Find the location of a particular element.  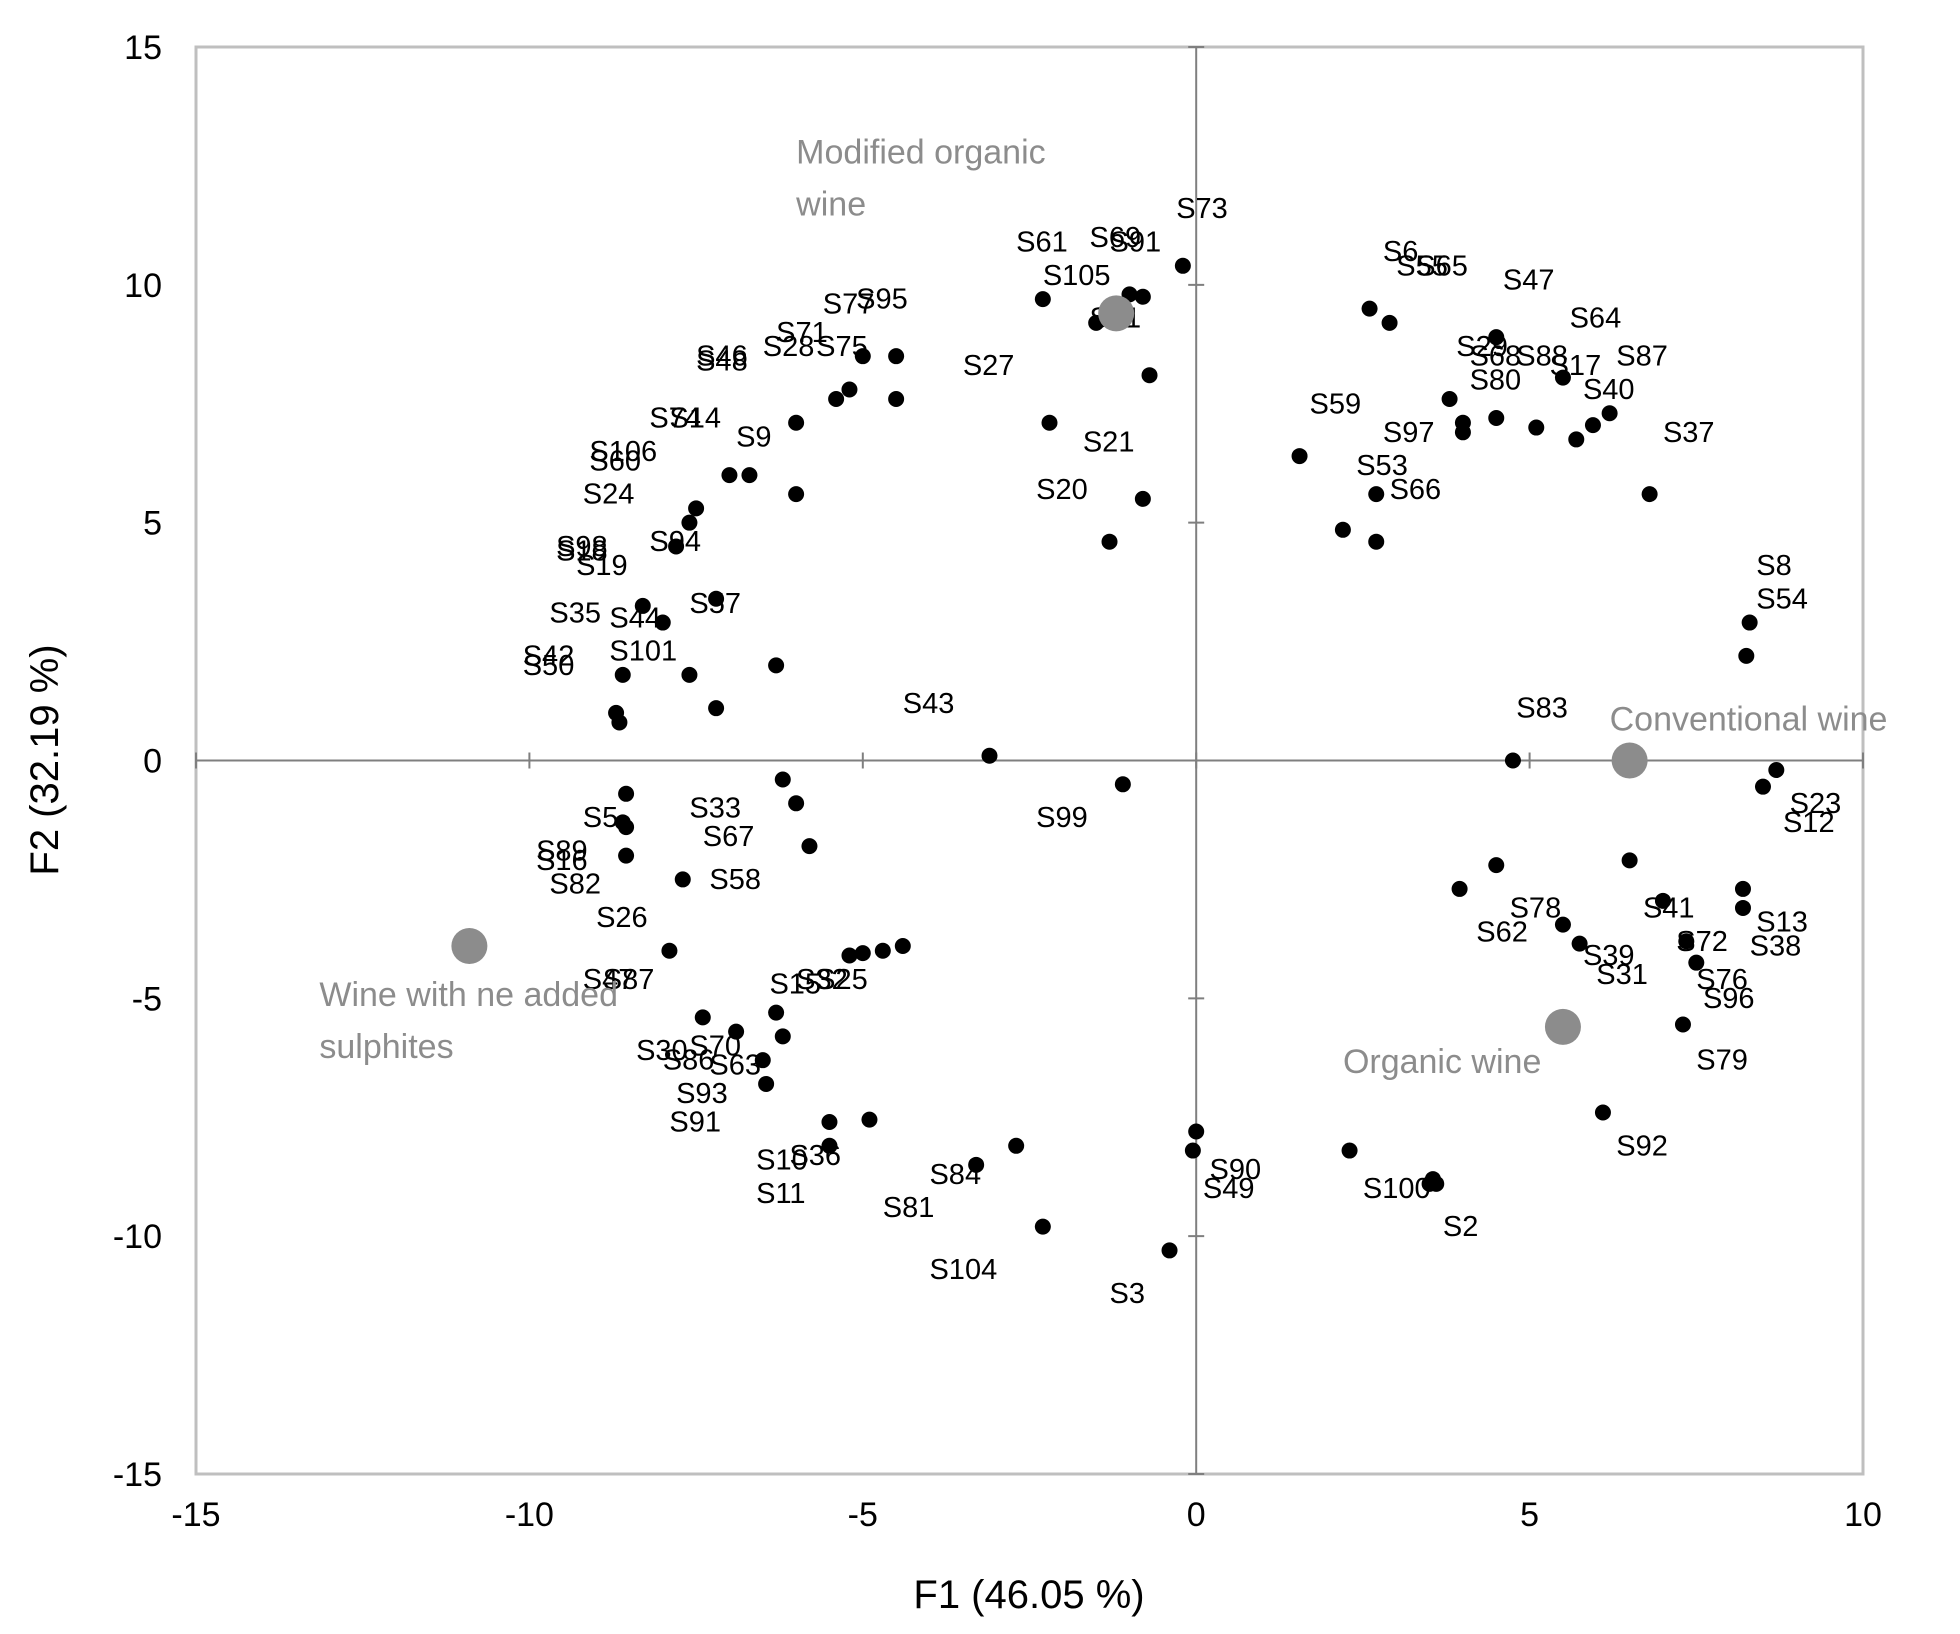

data-point-label: S8 is located at coordinates (1773, 566).